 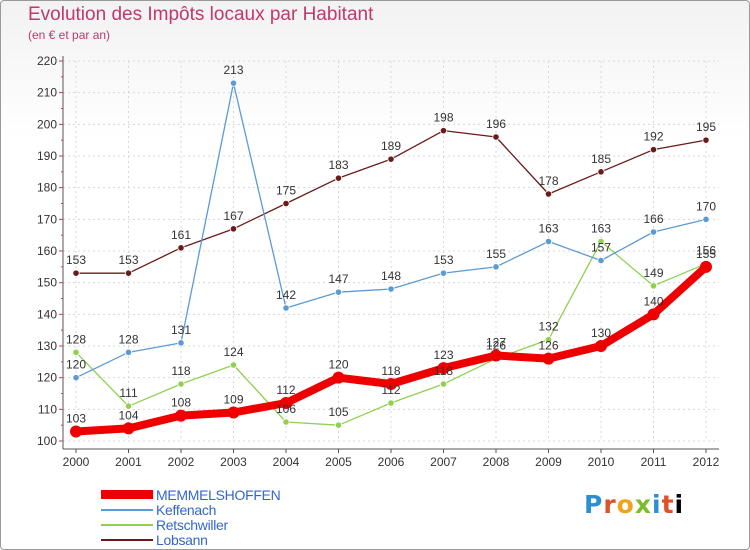 I want to click on data-label: 140, so click(x=653, y=301).